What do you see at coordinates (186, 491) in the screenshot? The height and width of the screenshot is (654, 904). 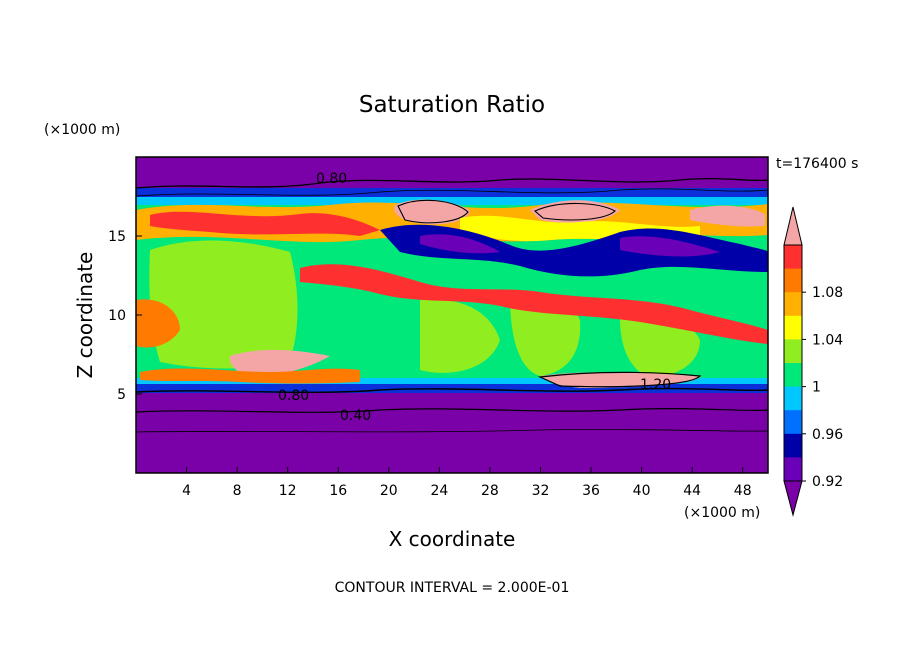 I see `x-tick-label: 4` at bounding box center [186, 491].